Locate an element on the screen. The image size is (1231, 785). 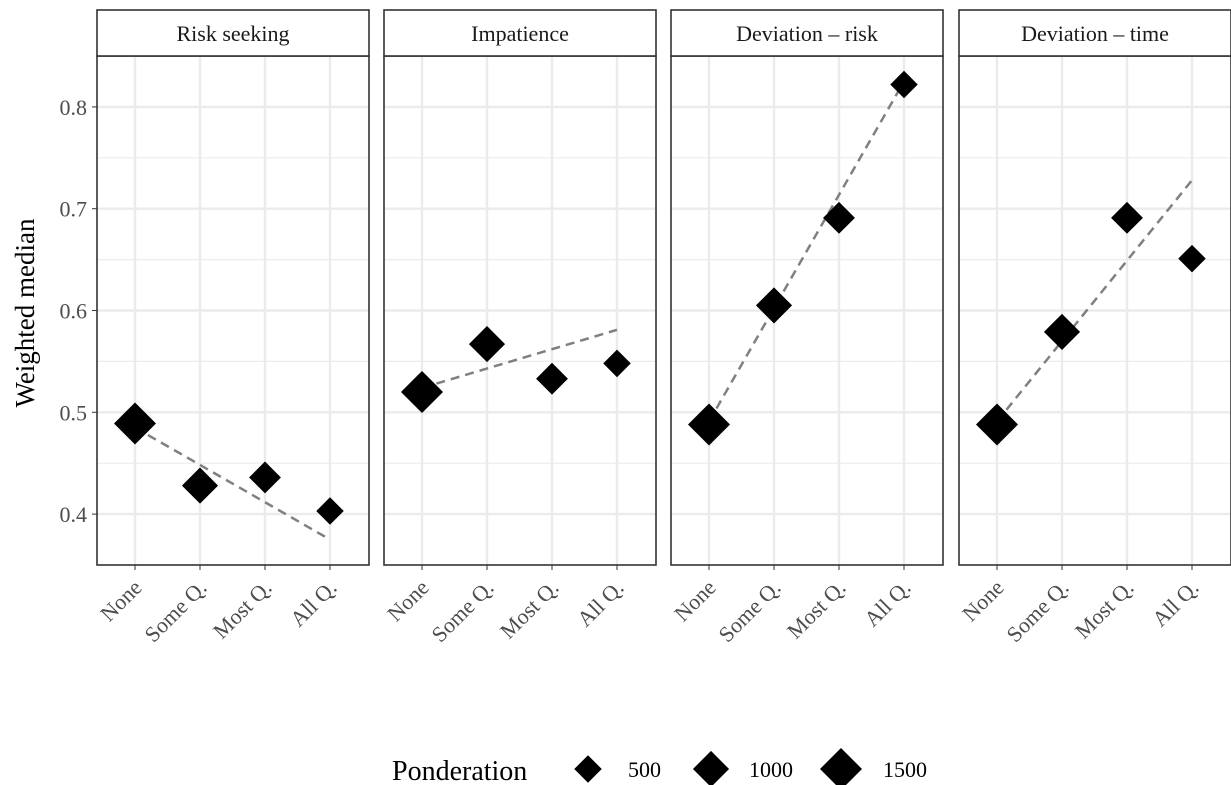
legend-label: 1500 is located at coordinates (905, 769).